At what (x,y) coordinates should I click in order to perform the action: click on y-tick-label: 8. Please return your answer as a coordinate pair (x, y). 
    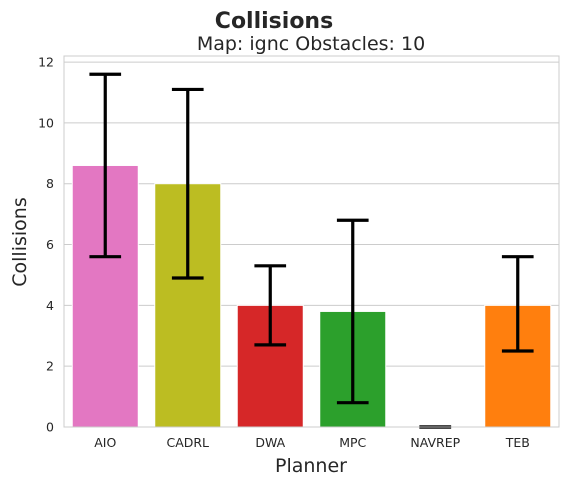
    Looking at the image, I should click on (50, 183).